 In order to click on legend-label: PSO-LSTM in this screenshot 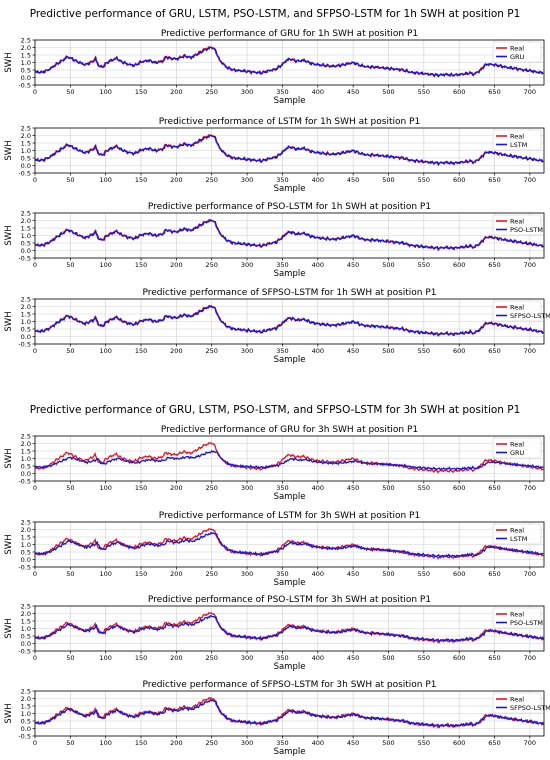, I will do `click(526, 623)`.